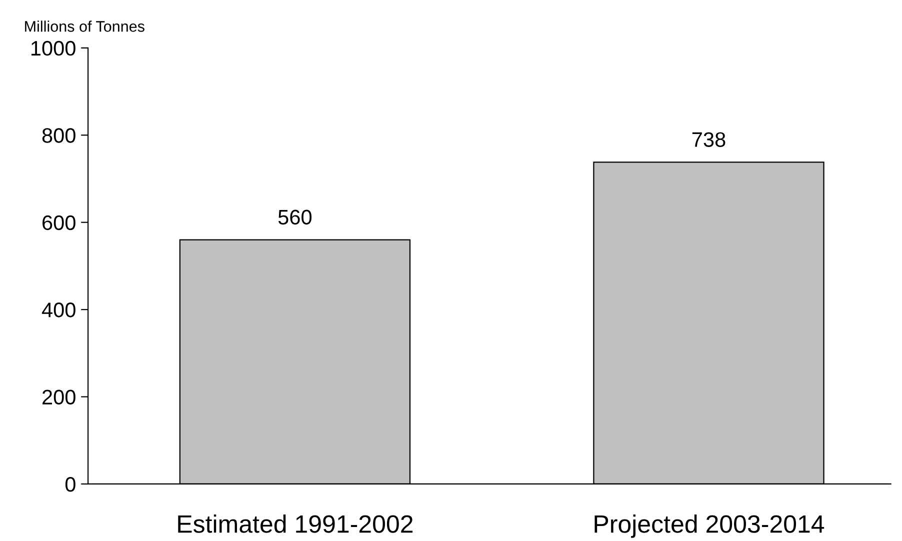 Image resolution: width=902 pixels, height=541 pixels. Describe the element at coordinates (53, 48) in the screenshot. I see `y-tick-label: 1000` at that location.